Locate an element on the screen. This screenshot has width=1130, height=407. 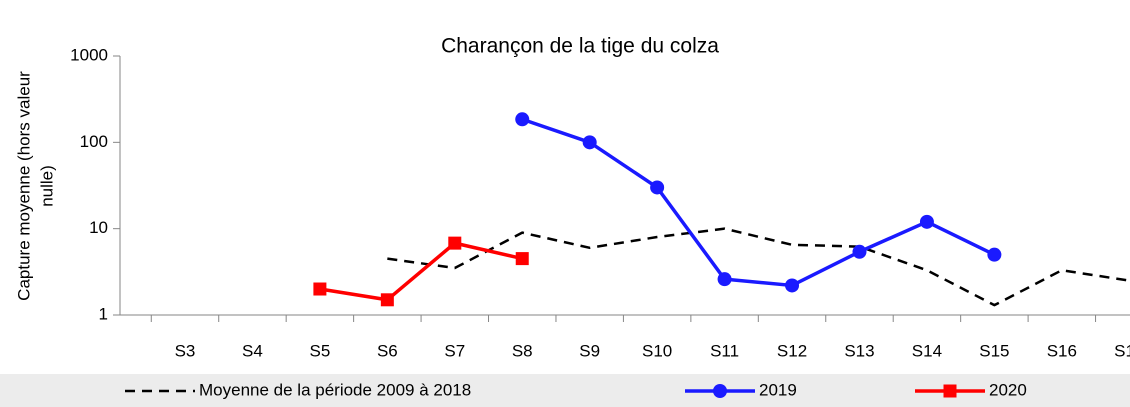
x-tick-label: S8 is located at coordinates (522, 350).